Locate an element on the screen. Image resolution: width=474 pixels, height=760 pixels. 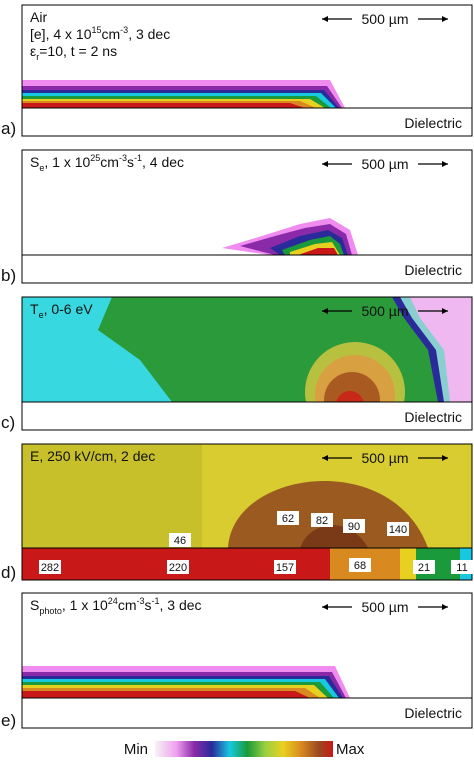
title-part: Air is located at coordinates (38, 17).